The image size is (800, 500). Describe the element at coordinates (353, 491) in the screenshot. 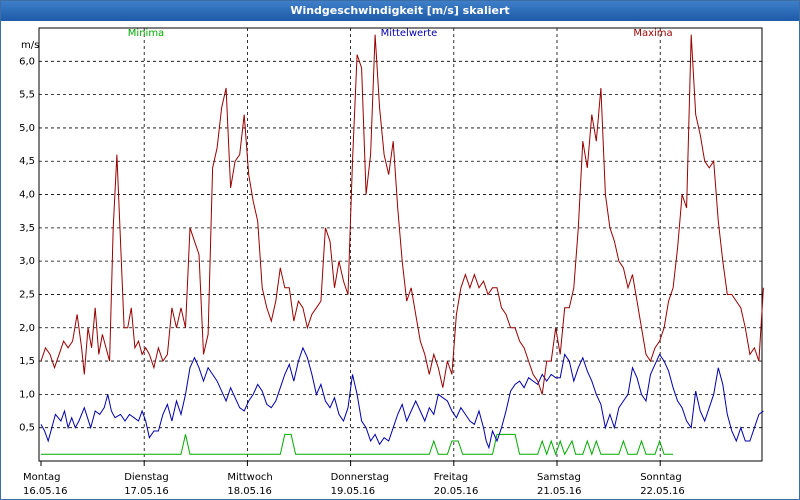

I see `x-date-label: 19.05.16` at that location.